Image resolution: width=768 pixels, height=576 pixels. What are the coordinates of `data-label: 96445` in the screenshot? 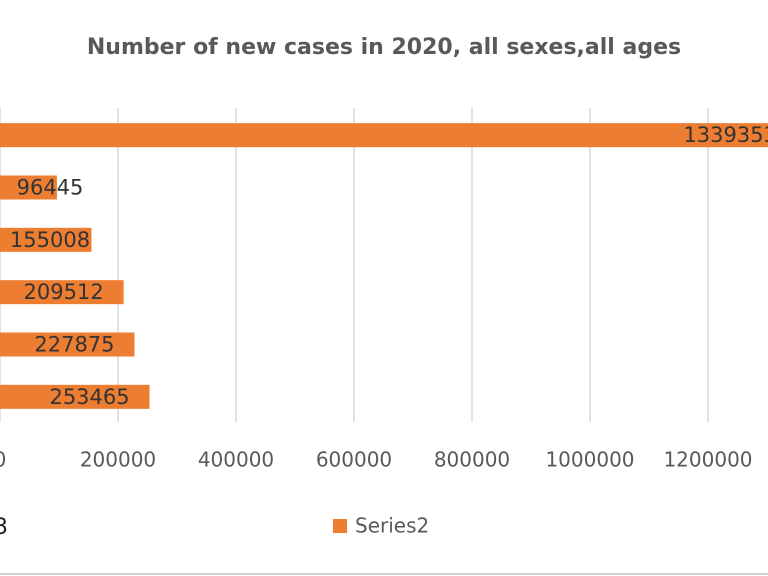 It's located at (50, 188).